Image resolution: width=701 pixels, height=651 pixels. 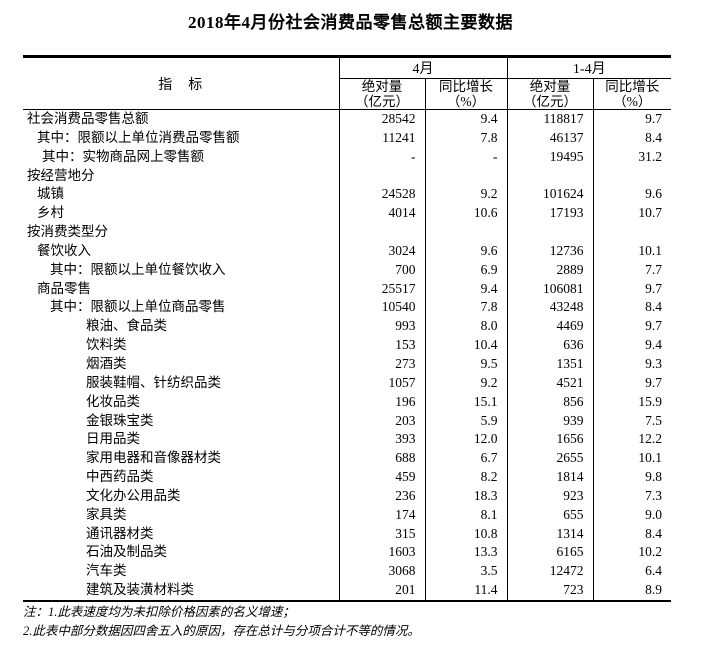 What do you see at coordinates (381, 327) in the screenshot?
I see `row-value-cell: 993` at bounding box center [381, 327].